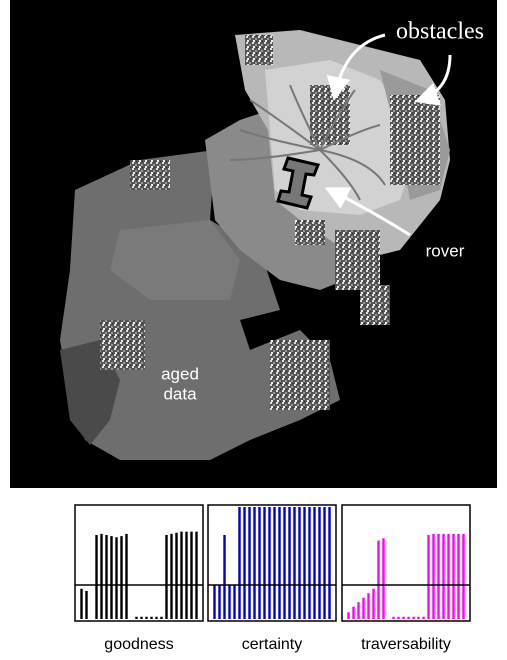  I want to click on annotation: obstacles, so click(440, 32).